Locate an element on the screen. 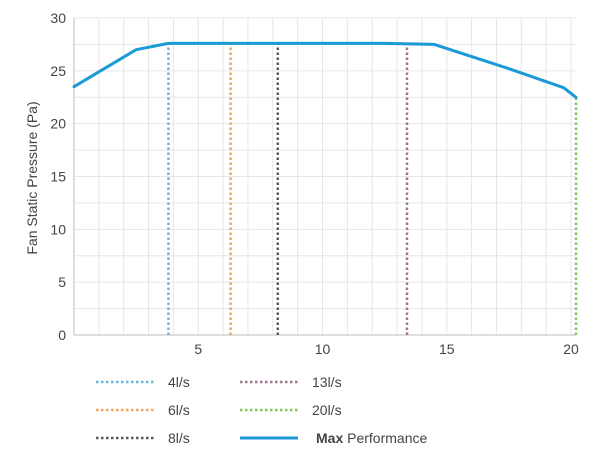 This screenshot has width=592, height=462. legend-item-max-performance: Max Performance is located at coordinates (333, 438).